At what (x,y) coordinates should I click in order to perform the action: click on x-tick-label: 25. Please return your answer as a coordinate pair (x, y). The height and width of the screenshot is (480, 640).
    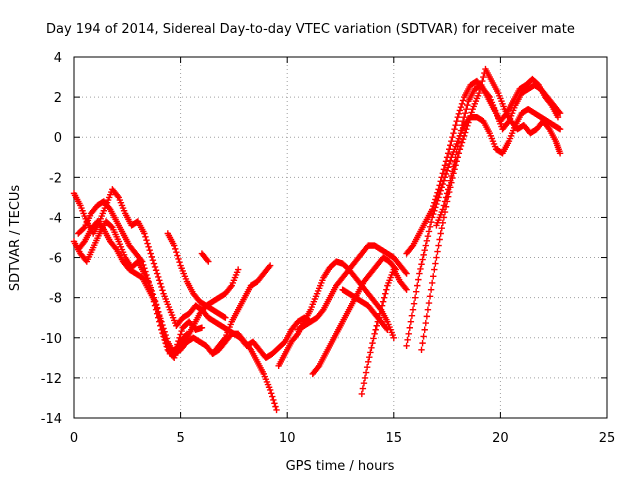
    Looking at the image, I should click on (607, 438).